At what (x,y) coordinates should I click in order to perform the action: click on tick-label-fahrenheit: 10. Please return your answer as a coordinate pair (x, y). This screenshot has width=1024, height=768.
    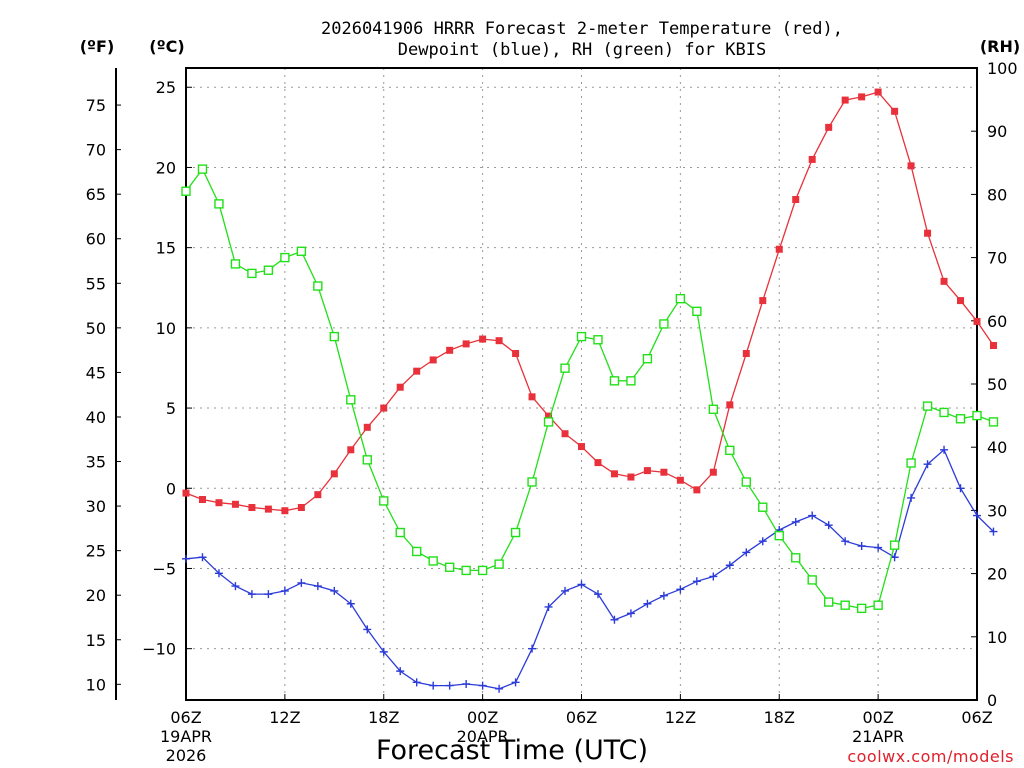
    Looking at the image, I should click on (96, 684).